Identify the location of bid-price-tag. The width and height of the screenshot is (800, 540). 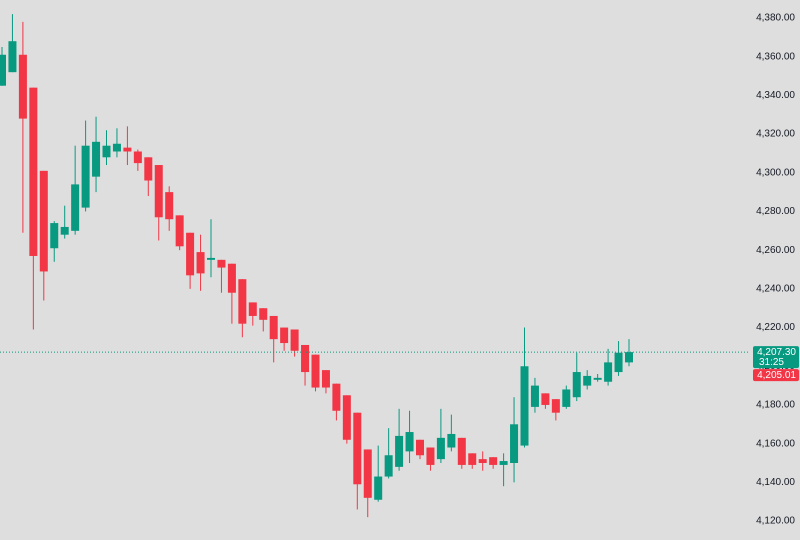
(776, 375).